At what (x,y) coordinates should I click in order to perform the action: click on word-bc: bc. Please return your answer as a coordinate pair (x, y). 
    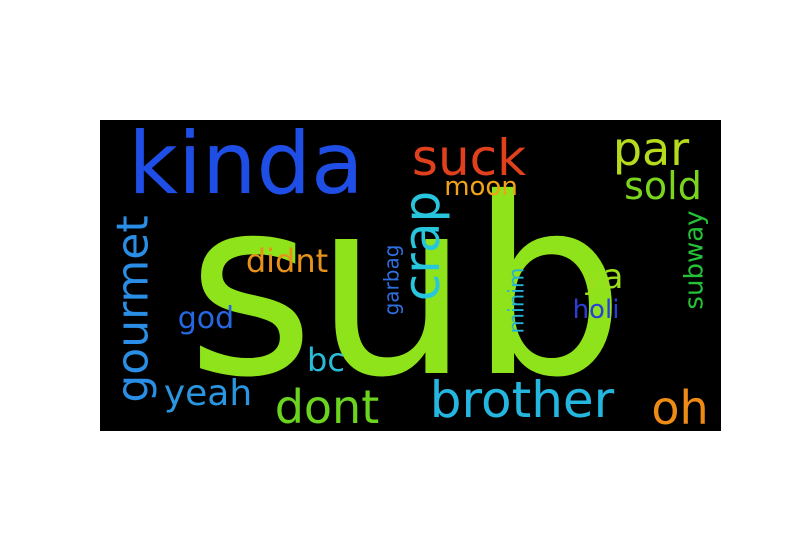
    Looking at the image, I should click on (326, 360).